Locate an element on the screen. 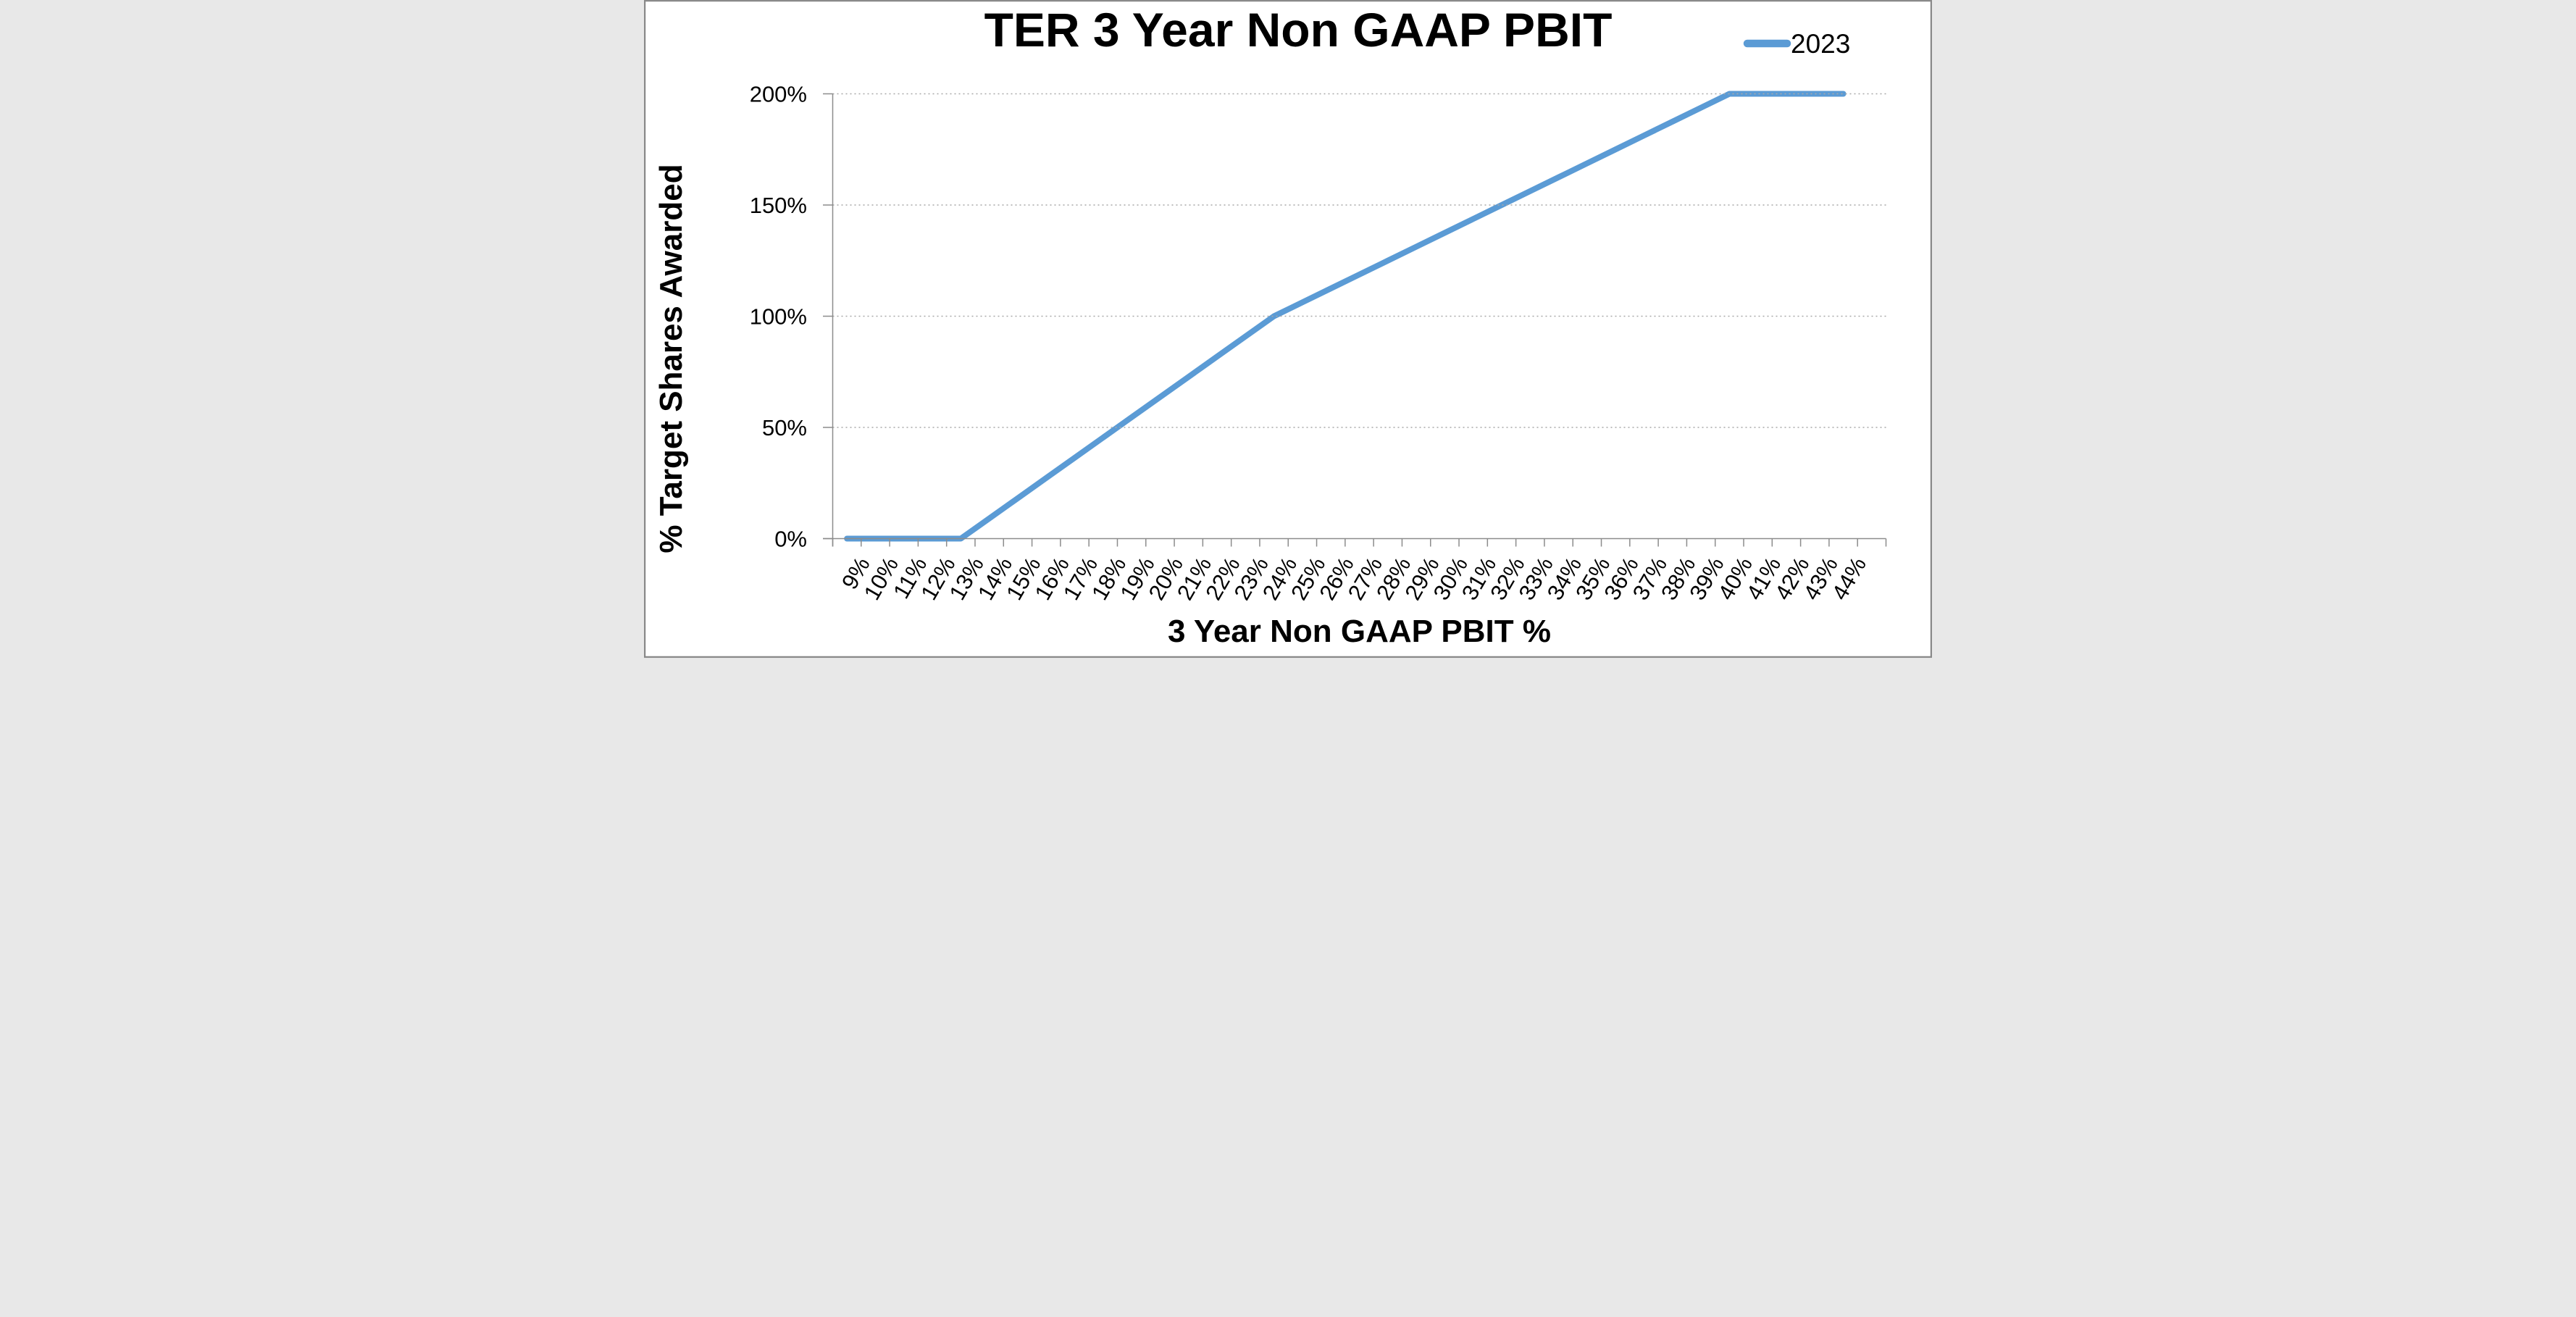 This screenshot has width=2576, height=1317. legend-label: 2023 is located at coordinates (1821, 44).